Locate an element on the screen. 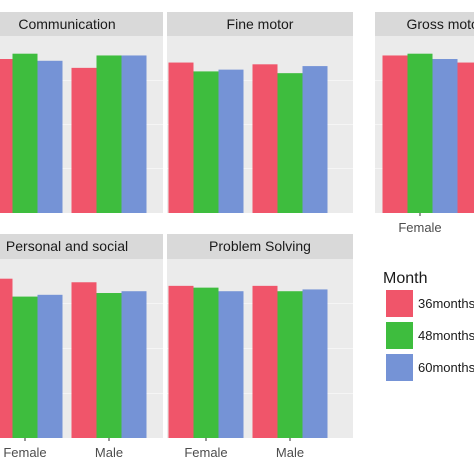 This screenshot has height=474, width=474. facet-title: Fine motor is located at coordinates (260, 24).